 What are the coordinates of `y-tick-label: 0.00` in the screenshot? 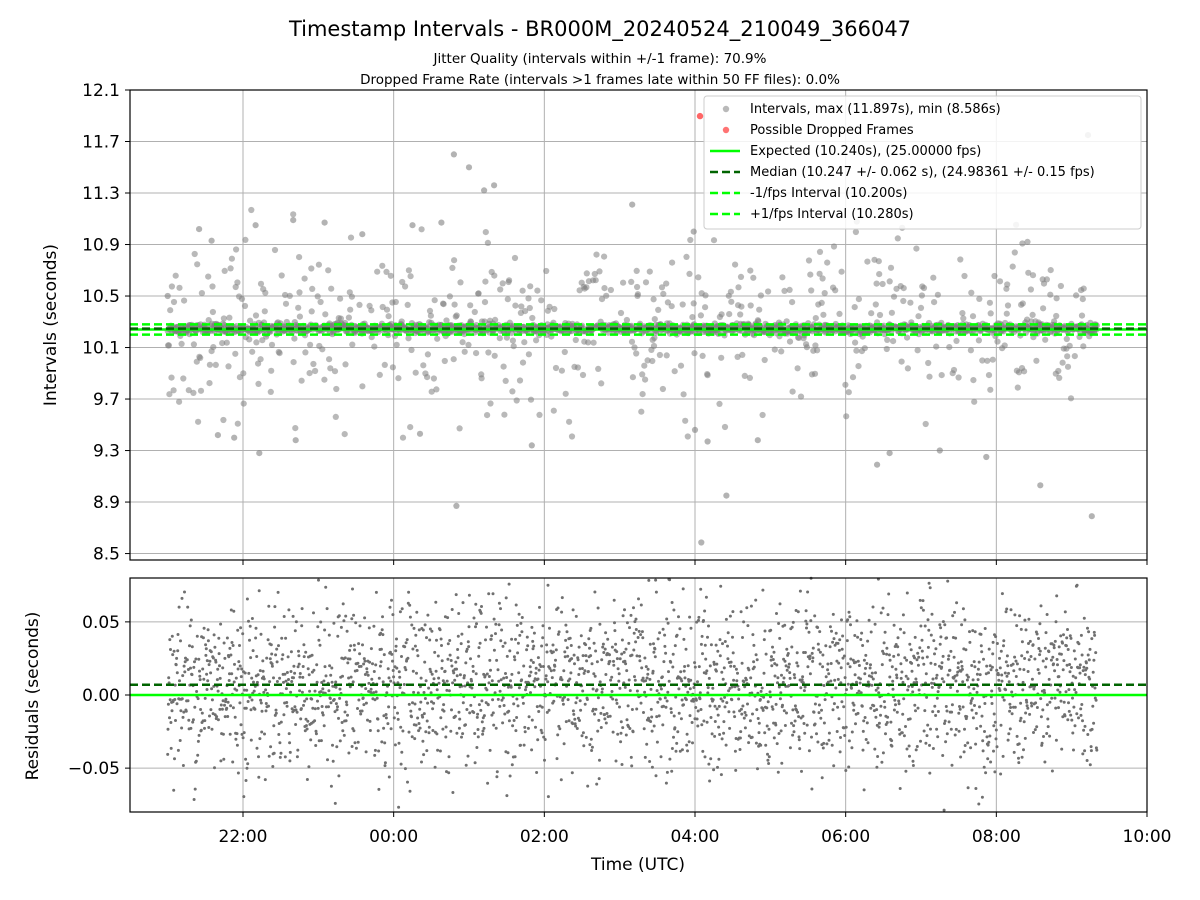 It's located at (101, 696).